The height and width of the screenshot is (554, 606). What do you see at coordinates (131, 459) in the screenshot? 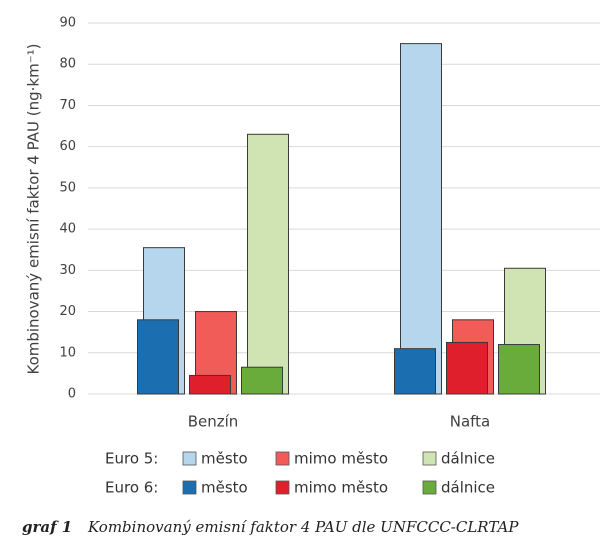
I see `legend-group-label: Euro 5:` at bounding box center [131, 459].